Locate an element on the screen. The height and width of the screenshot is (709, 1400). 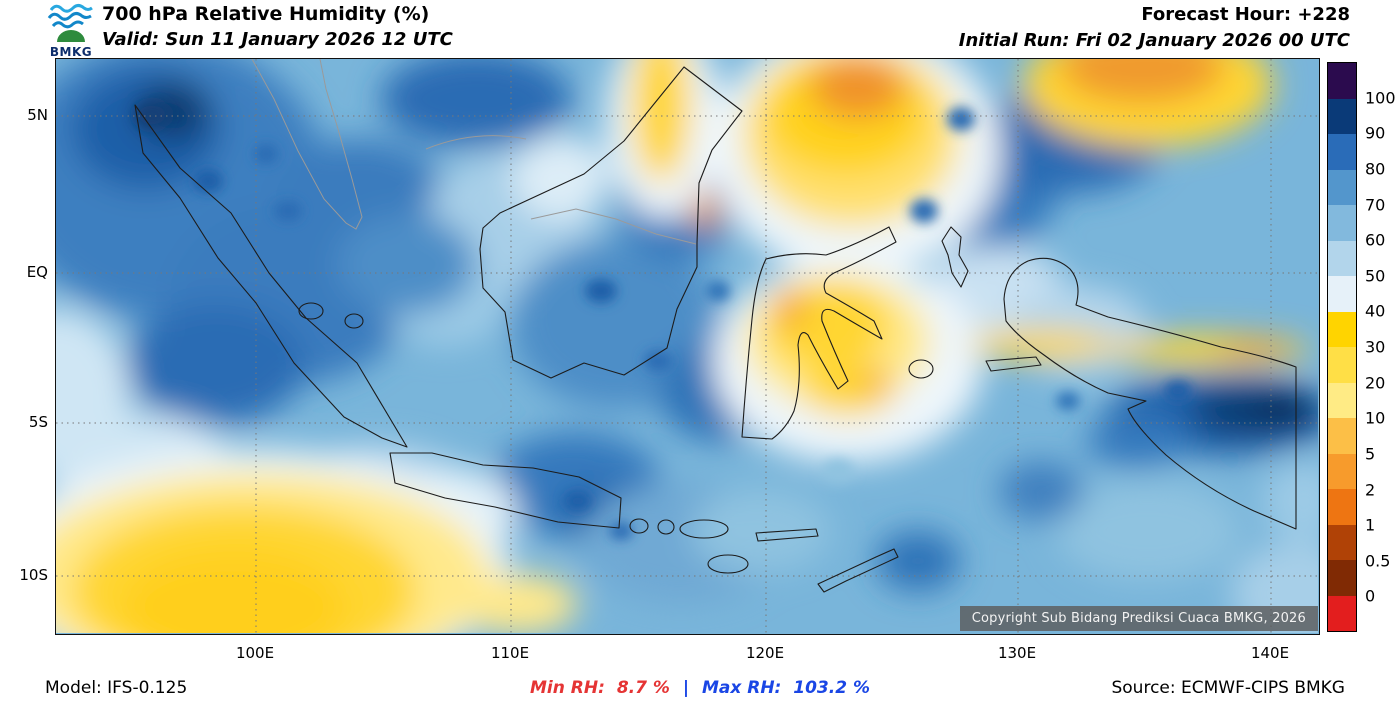
bmkg-logo: BMKG is located at coordinates (71, 29).